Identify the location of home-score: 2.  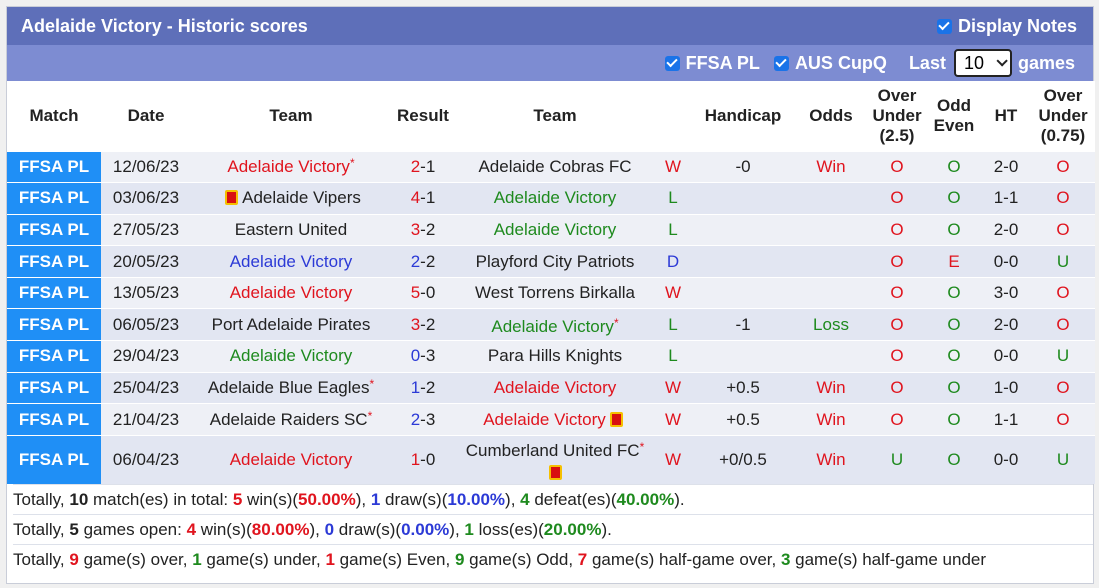
(415, 419).